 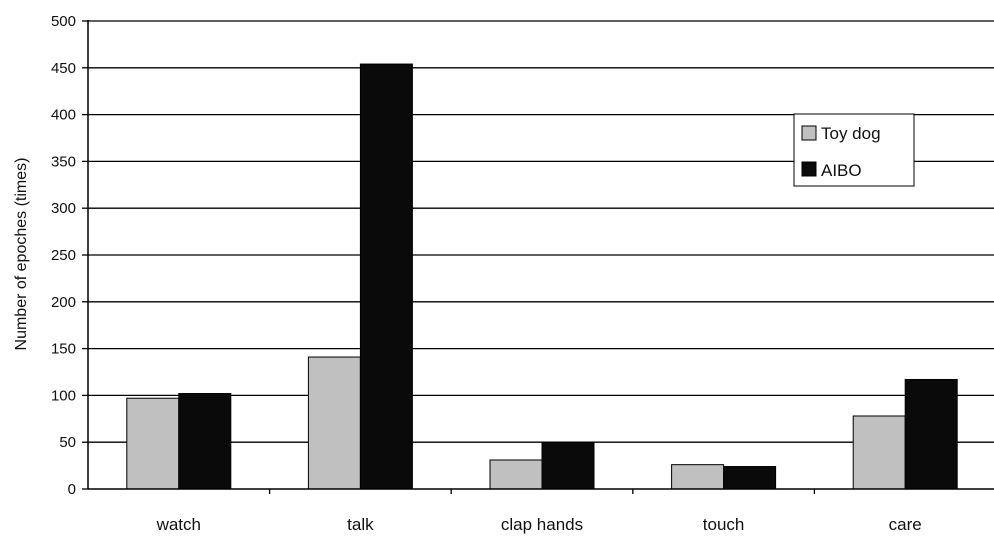 I want to click on y-tick-label: 100, so click(x=63, y=395).